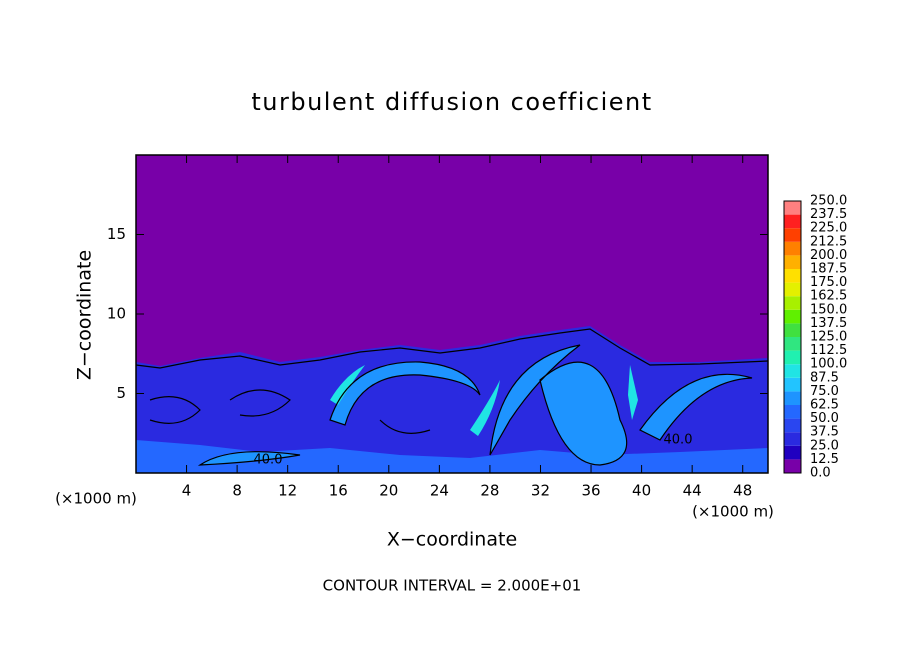 This screenshot has width=904, height=654. What do you see at coordinates (590, 491) in the screenshot?
I see `x-tick-label: 36` at bounding box center [590, 491].